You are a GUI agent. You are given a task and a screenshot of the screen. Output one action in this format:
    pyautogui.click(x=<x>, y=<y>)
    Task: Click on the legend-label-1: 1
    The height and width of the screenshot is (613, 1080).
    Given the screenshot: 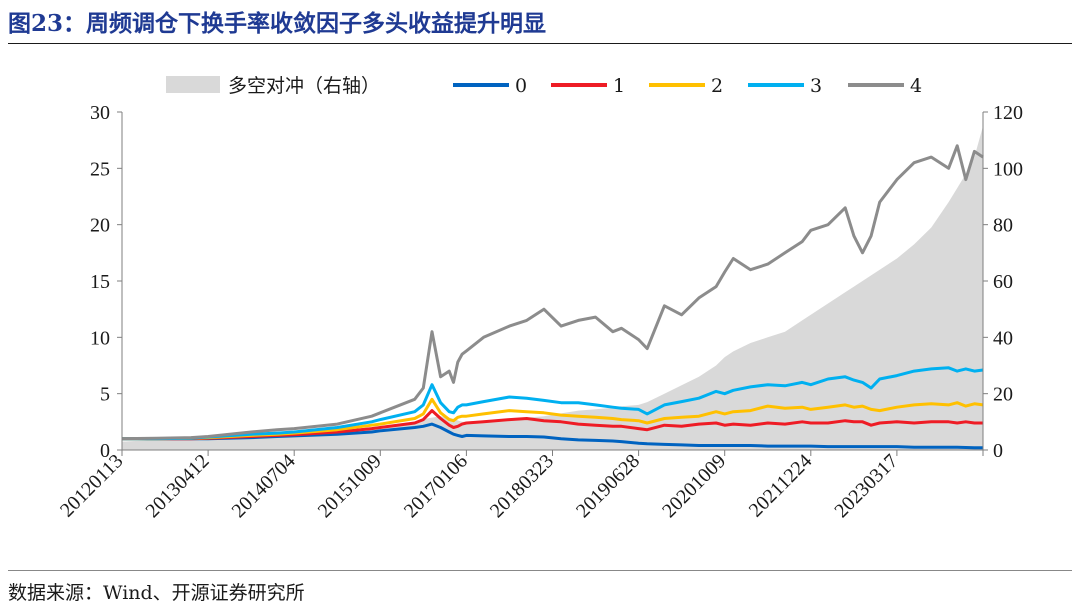 What is the action you would take?
    pyautogui.click(x=619, y=86)
    